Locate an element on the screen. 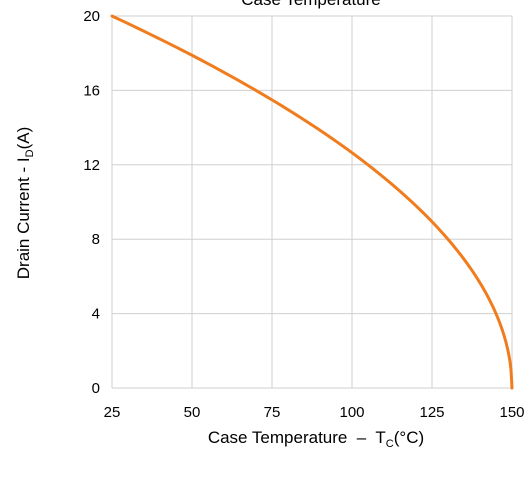 The image size is (529, 478). x-axis-title: Case Temperature – TC(°C) is located at coordinates (316, 439).